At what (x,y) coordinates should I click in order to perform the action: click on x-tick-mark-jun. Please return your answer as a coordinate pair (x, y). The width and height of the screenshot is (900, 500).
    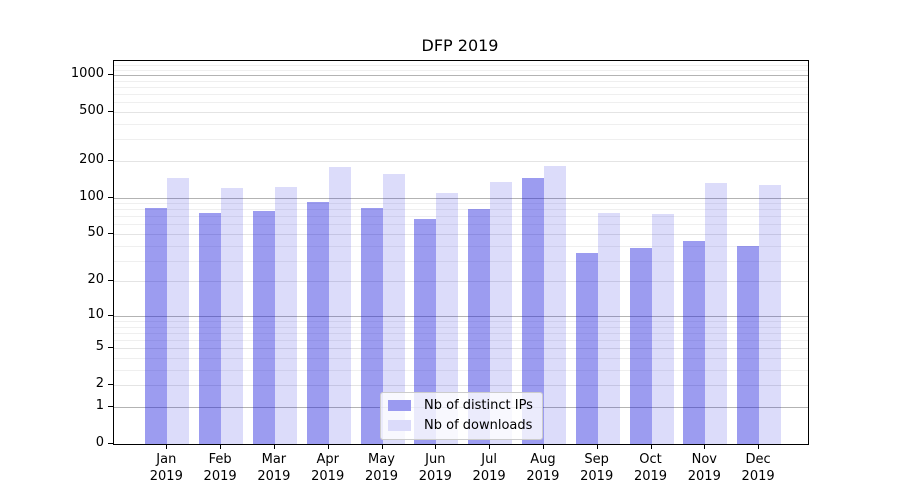
    Looking at the image, I should click on (436, 446).